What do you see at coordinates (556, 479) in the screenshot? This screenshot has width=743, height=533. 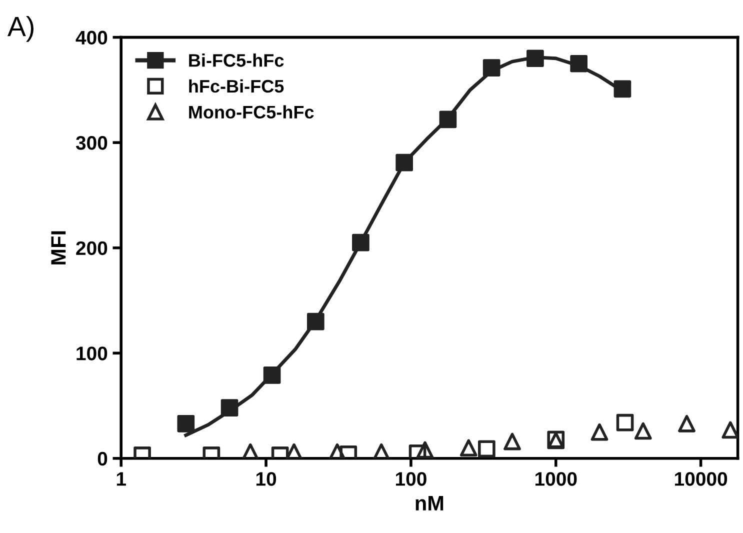 I see `x-tick-label: 1000` at bounding box center [556, 479].